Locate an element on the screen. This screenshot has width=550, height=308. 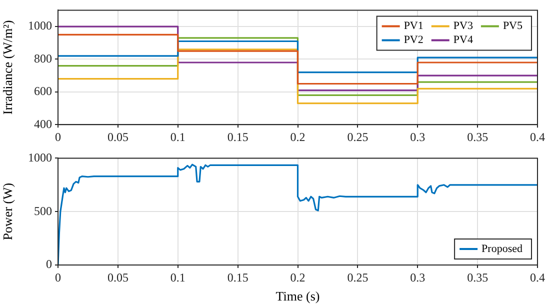
y-tick-label: 0 is located at coordinates (49, 264).